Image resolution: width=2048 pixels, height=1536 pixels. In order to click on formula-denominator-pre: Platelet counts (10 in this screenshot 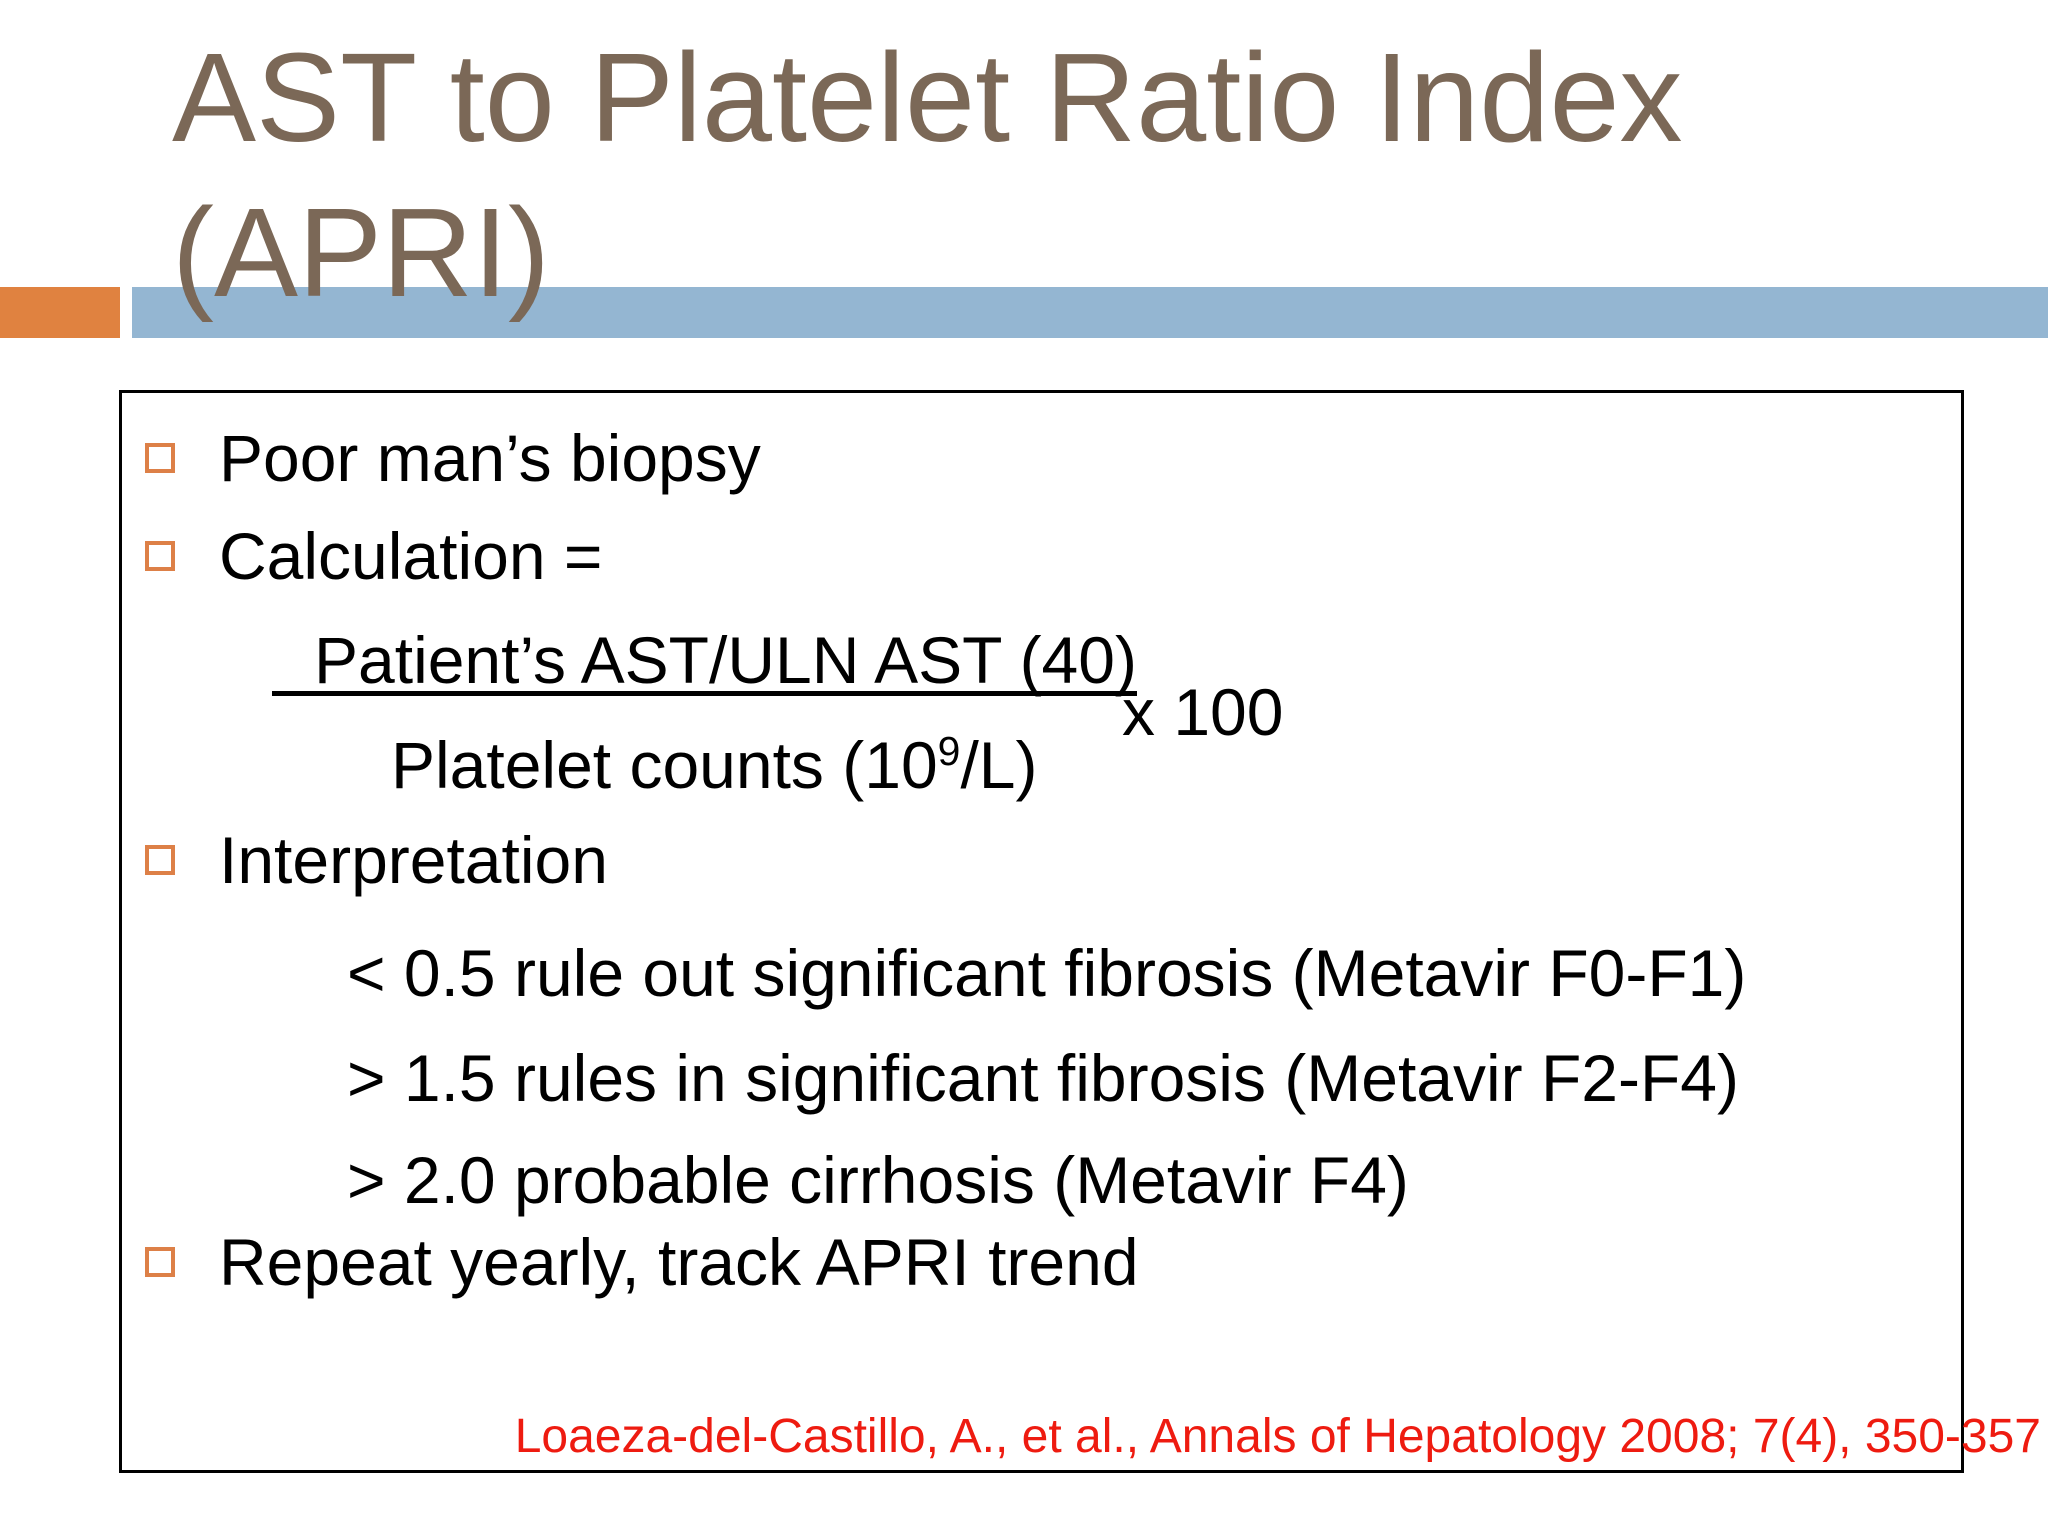, I will do `click(664, 765)`.